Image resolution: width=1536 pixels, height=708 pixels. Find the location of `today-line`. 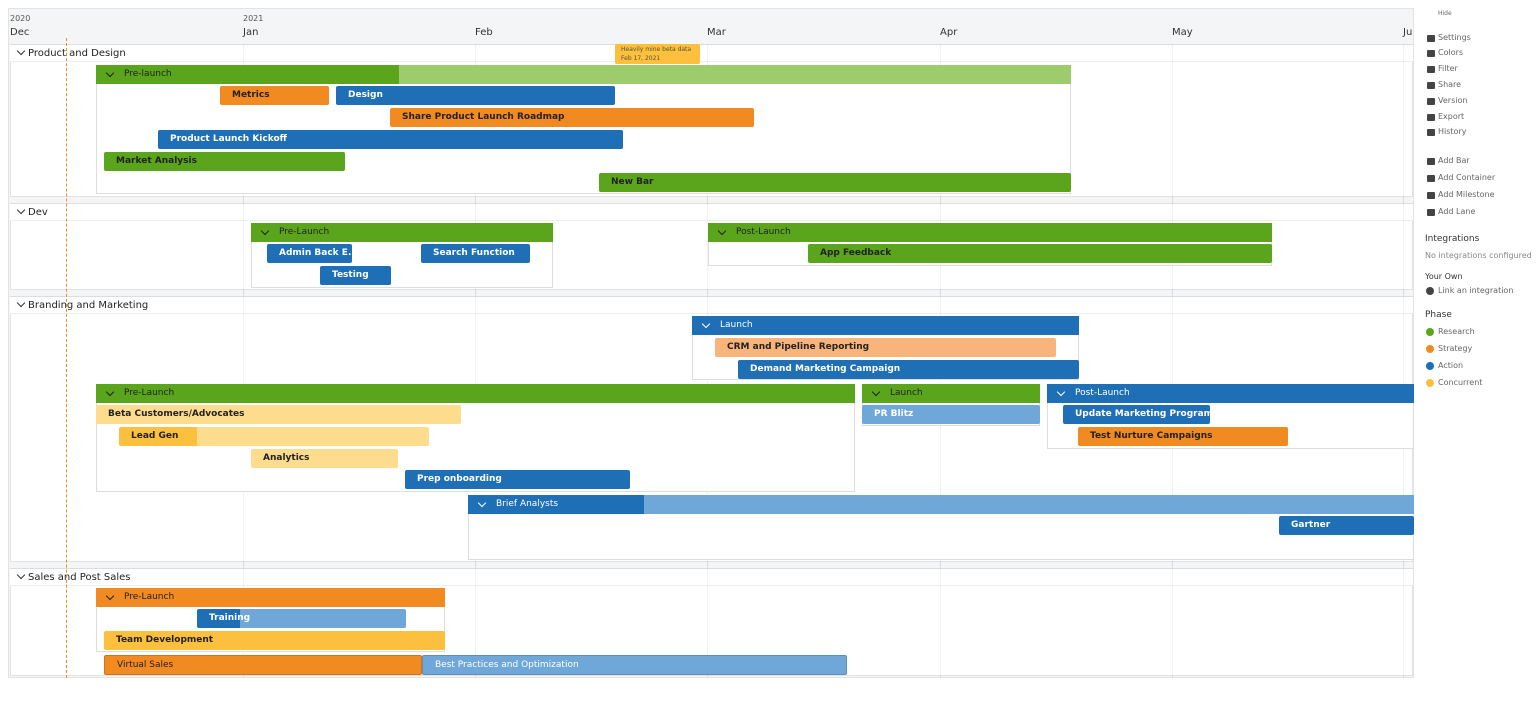

today-line is located at coordinates (66, 358).